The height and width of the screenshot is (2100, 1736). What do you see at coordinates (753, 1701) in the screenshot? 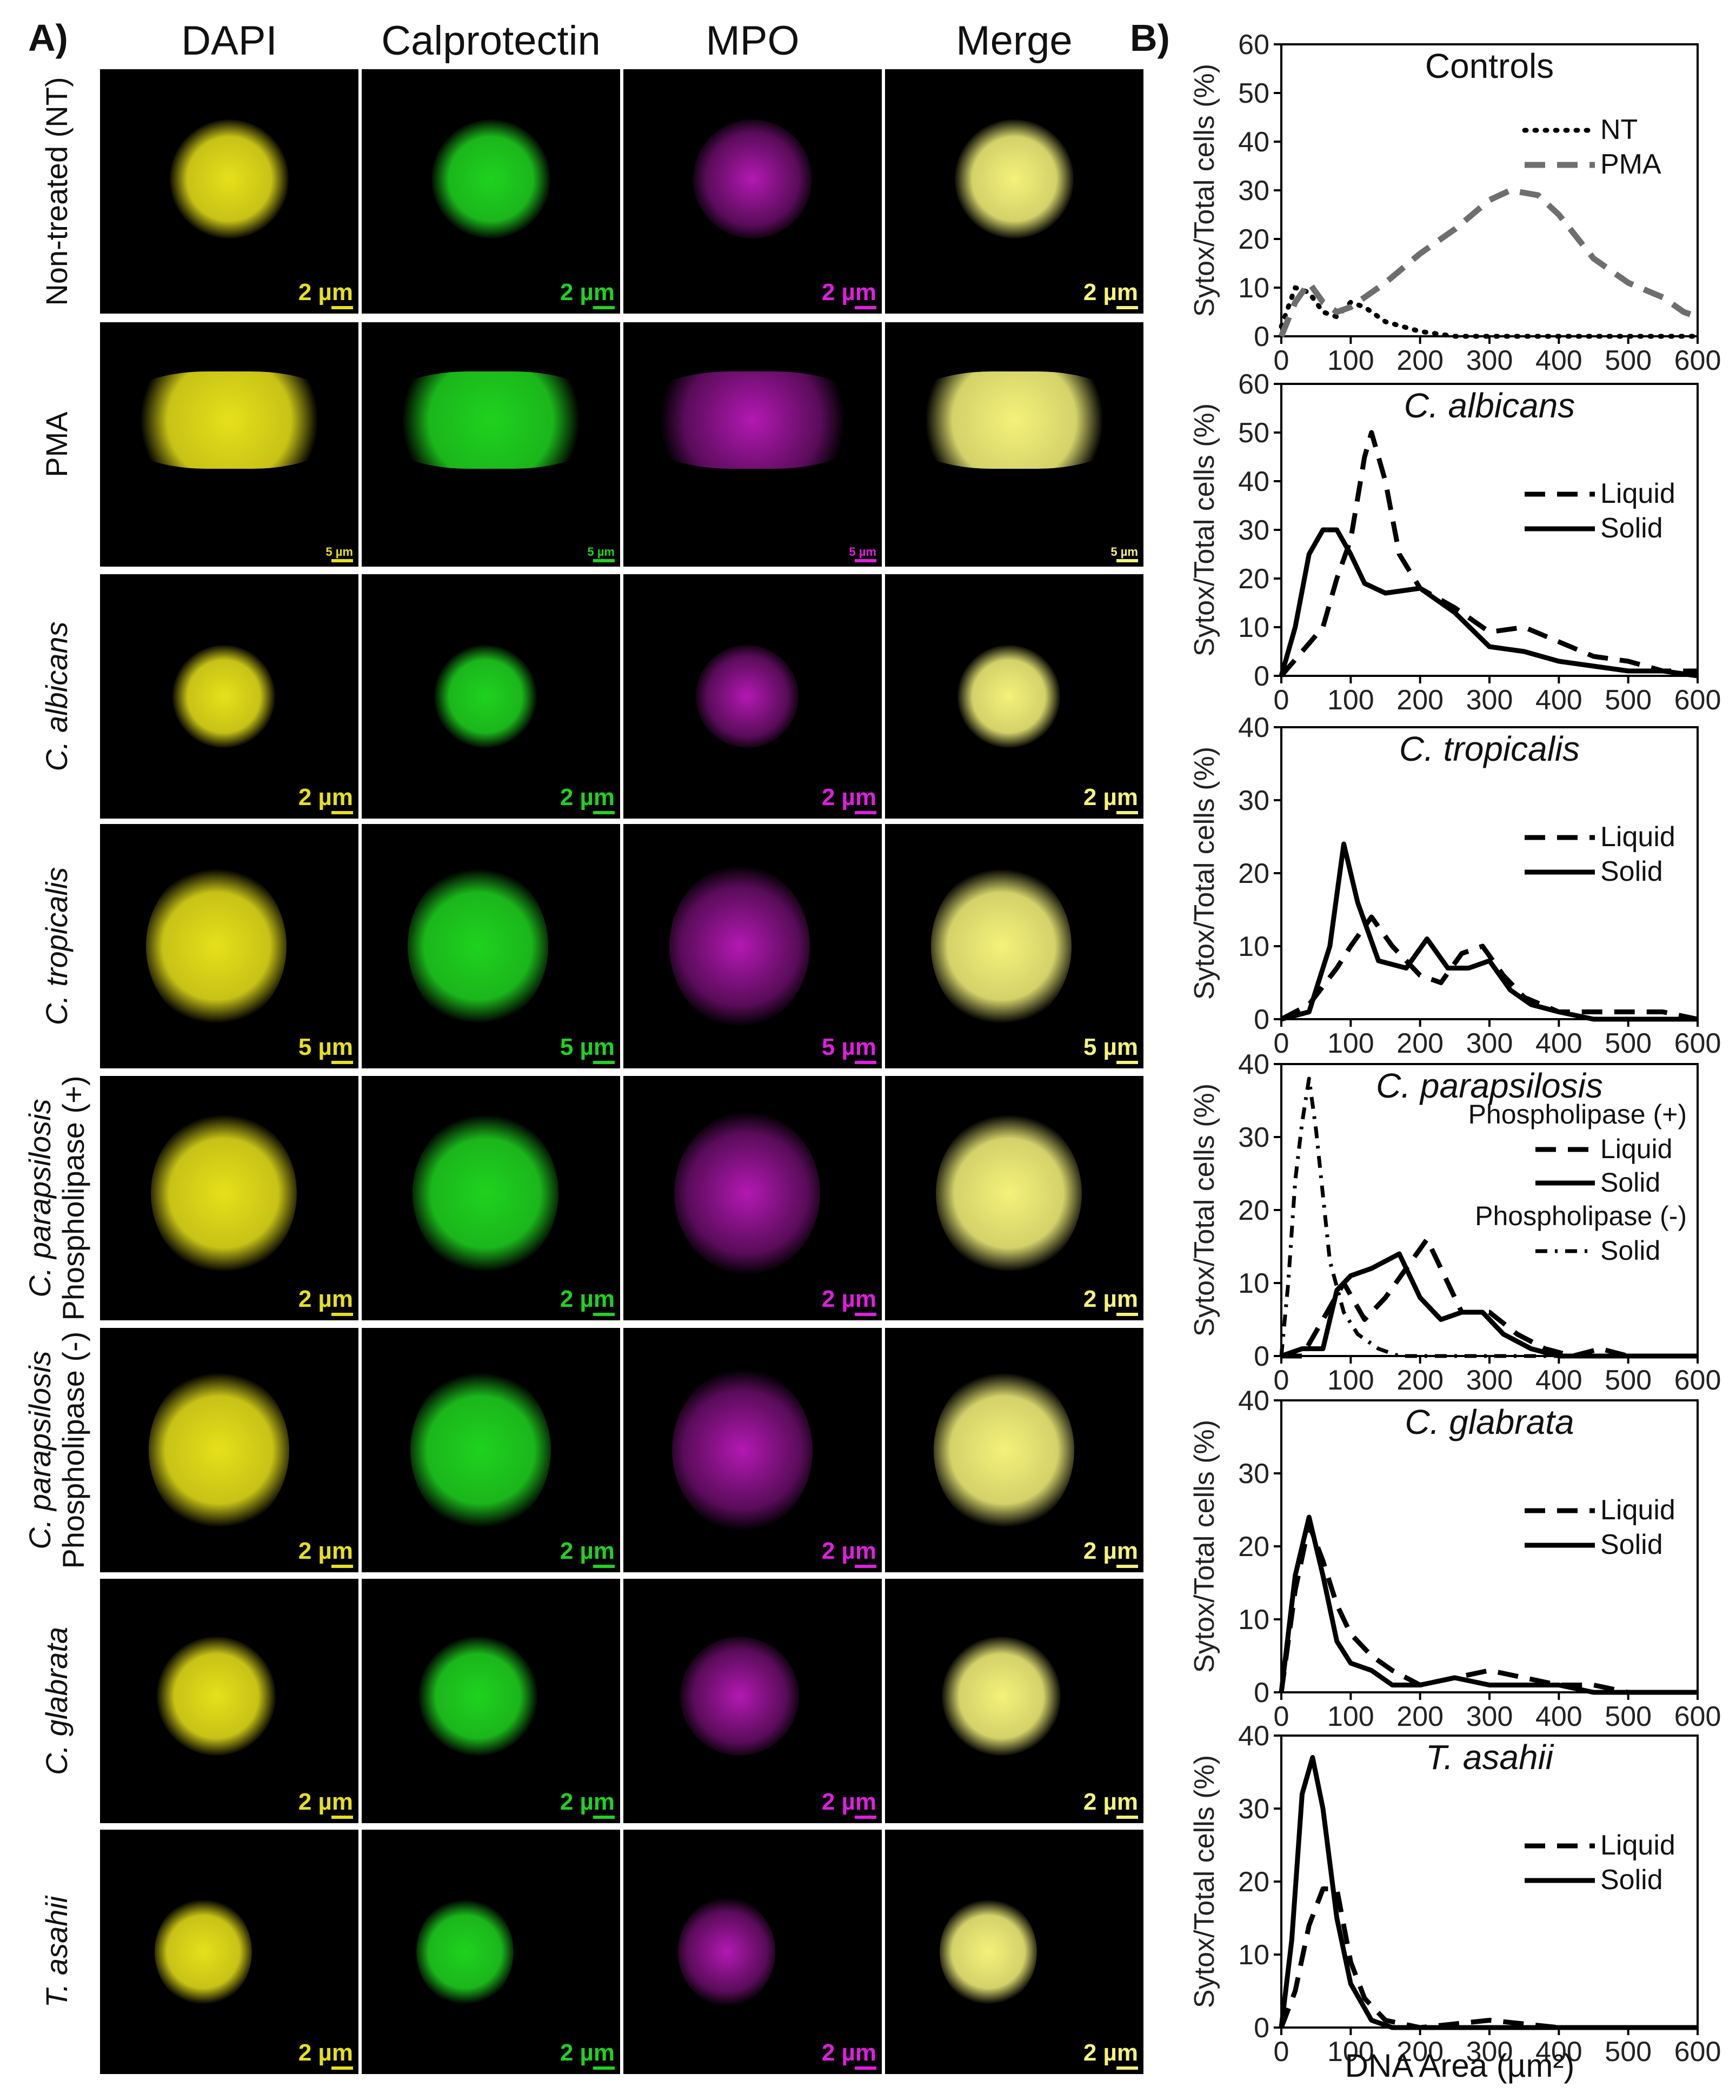
I see `micrograph-mpo-row-7: 2 µm` at bounding box center [753, 1701].